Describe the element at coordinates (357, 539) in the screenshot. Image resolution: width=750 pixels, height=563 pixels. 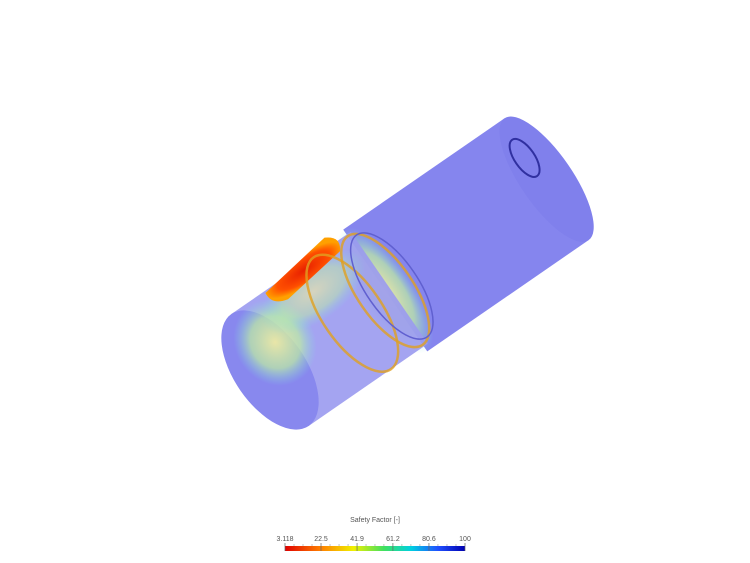
I see `tick-label: 41.9` at that location.